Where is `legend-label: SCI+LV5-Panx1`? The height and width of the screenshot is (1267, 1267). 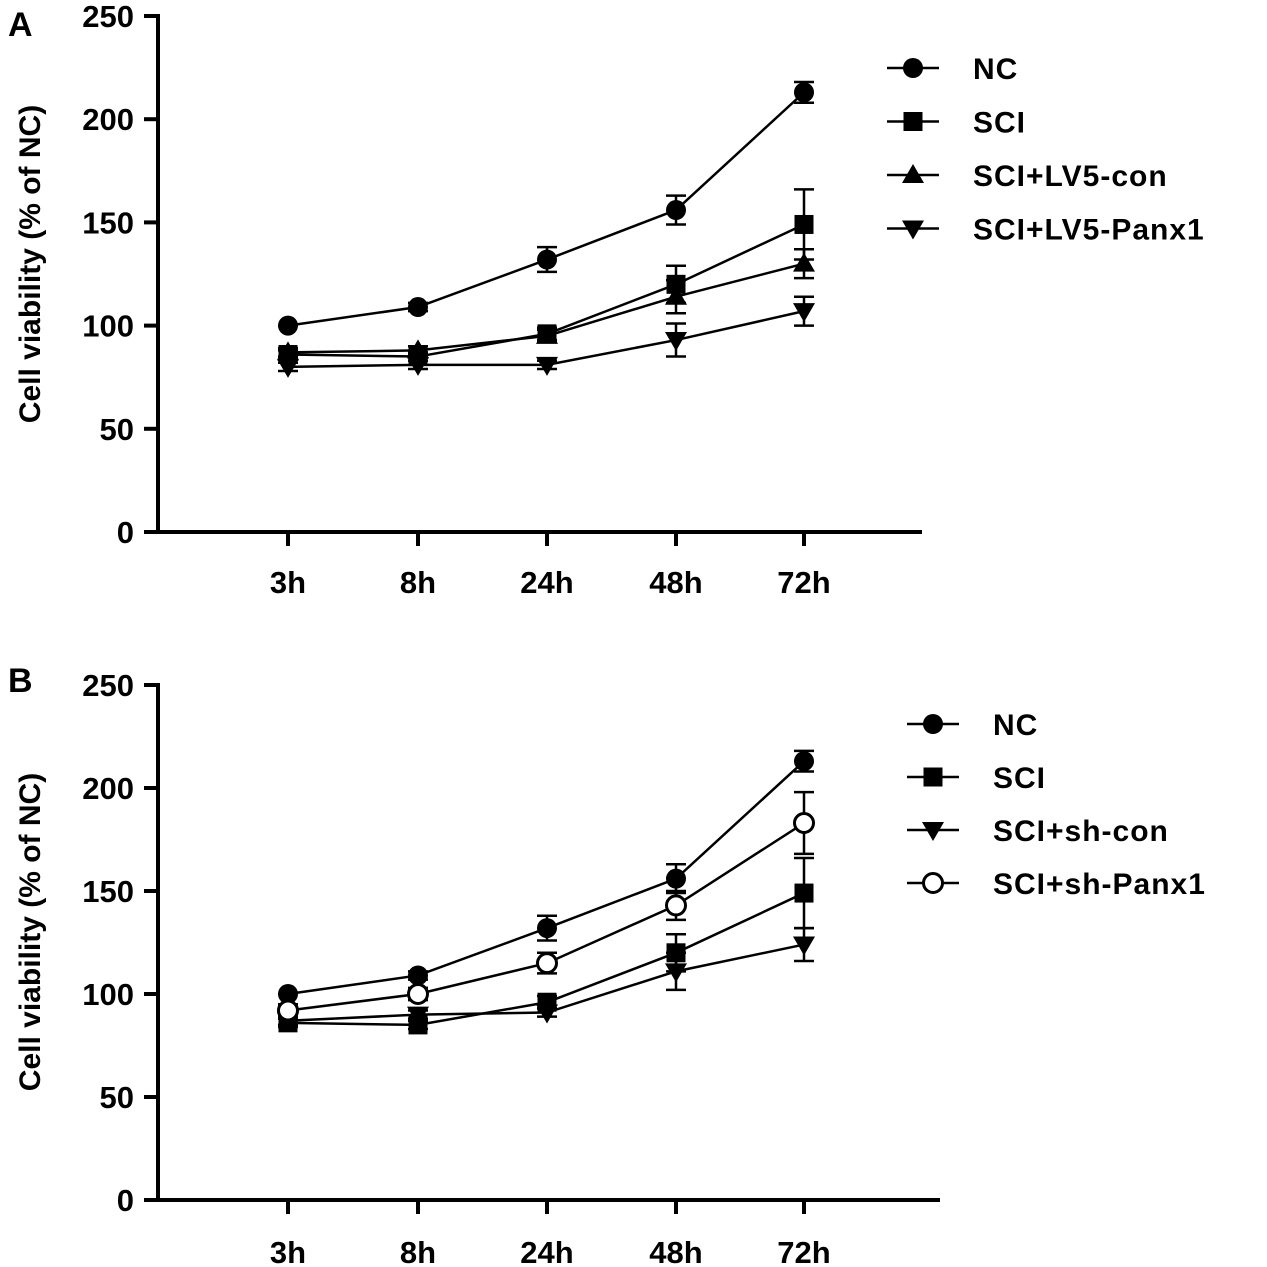
legend-label: SCI+LV5-Panx1 is located at coordinates (1089, 230).